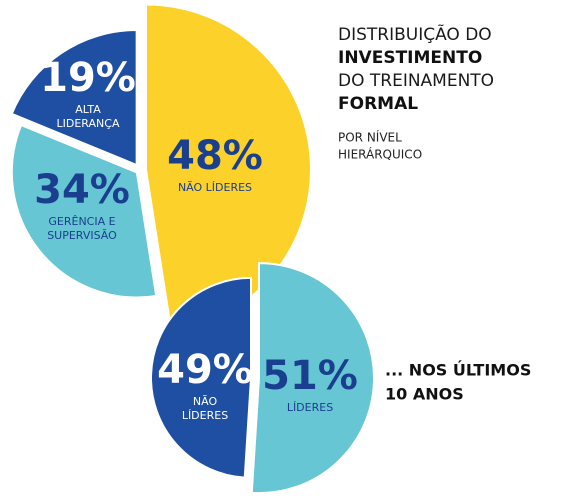 The image size is (575, 496). What do you see at coordinates (205, 370) in the screenshot?
I see `value-label: 49%` at bounding box center [205, 370].